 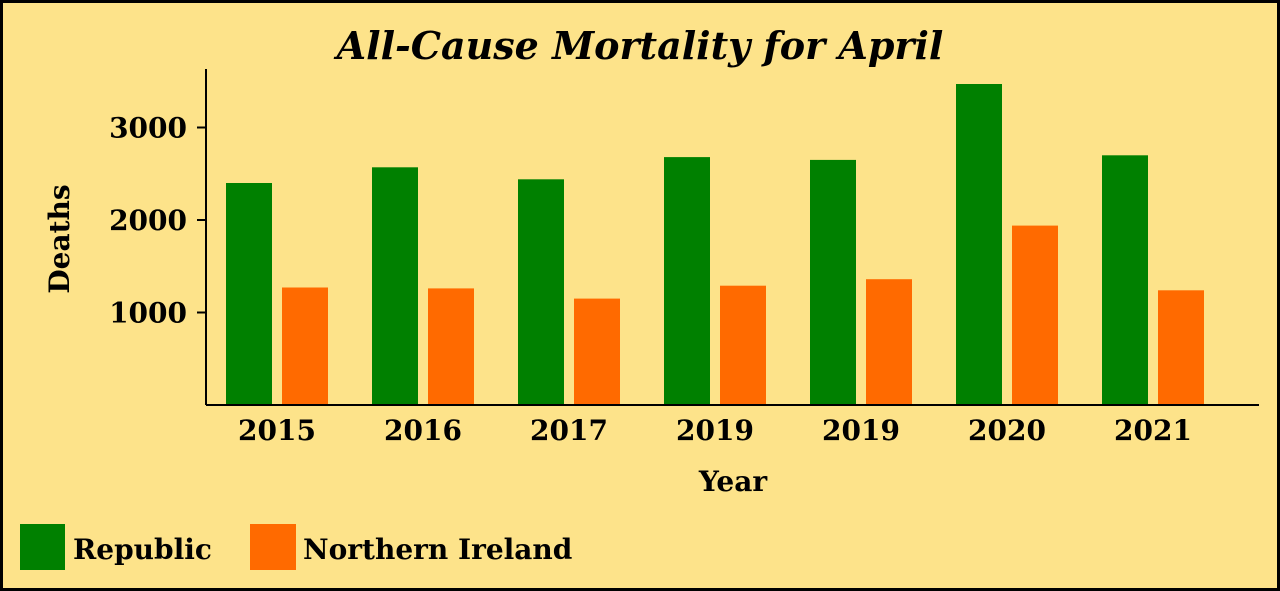 What do you see at coordinates (1153, 430) in the screenshot?
I see `x-tick-label: 2021` at bounding box center [1153, 430].